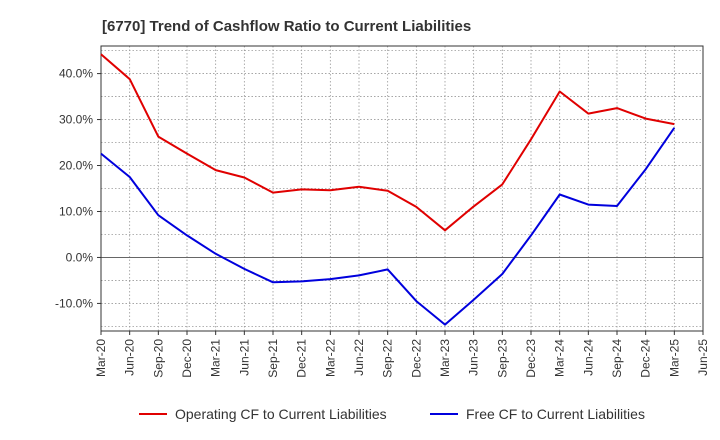 The image size is (720, 440). Describe the element at coordinates (703, 357) in the screenshot. I see `x-tick-label: Jun-25` at that location.